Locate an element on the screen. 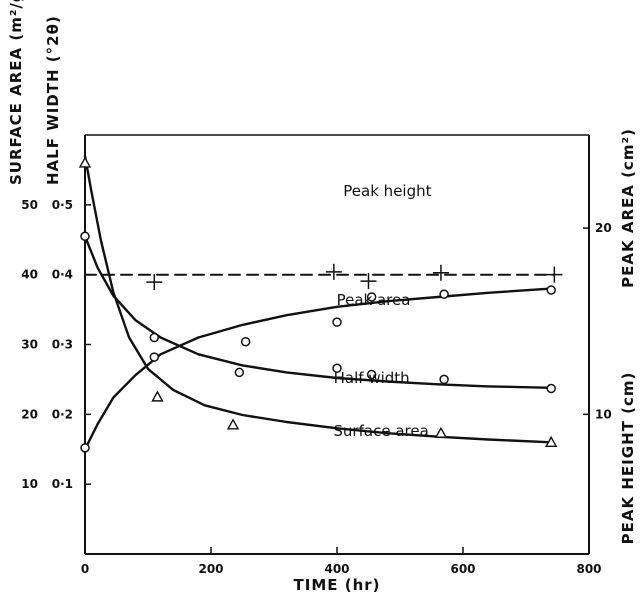  left-tick-label-1: 20 is located at coordinates (29, 414).